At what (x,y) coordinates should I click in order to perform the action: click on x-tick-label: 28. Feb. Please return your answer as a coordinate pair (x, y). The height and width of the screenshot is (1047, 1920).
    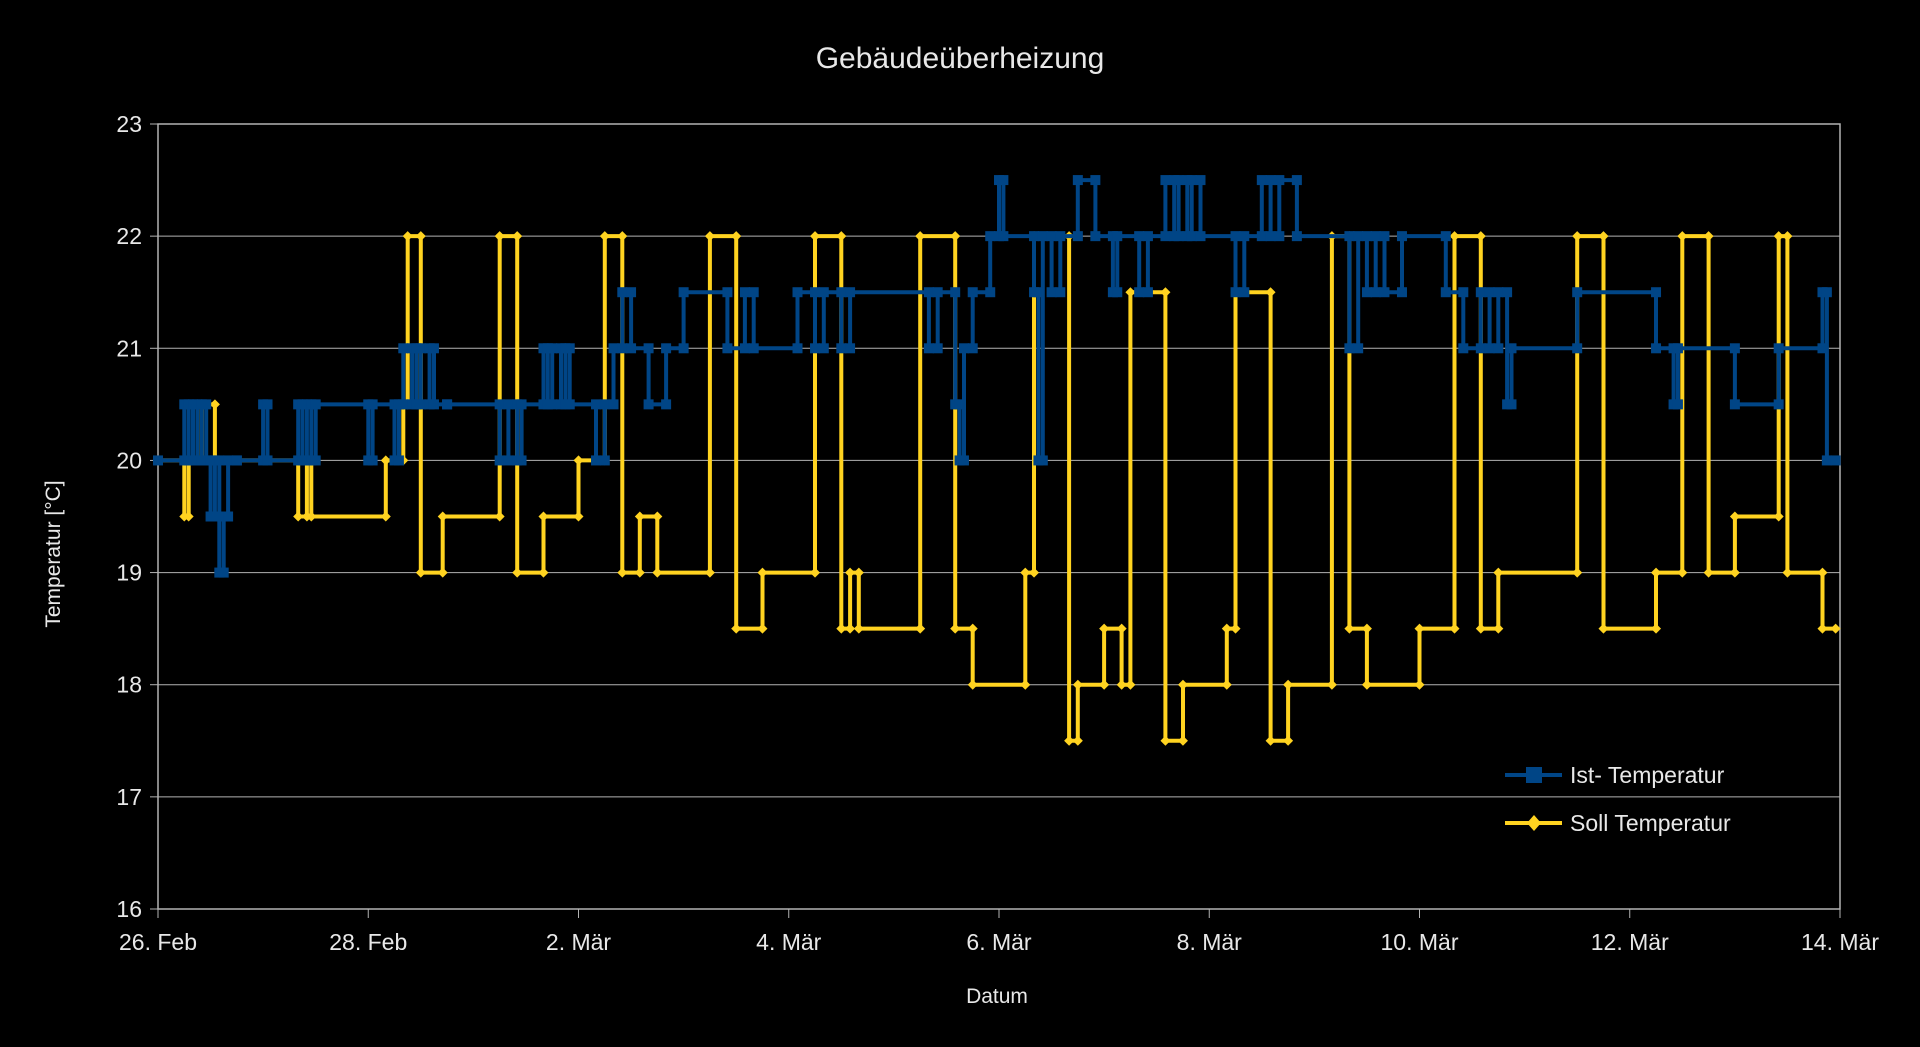
    Looking at the image, I should click on (368, 942).